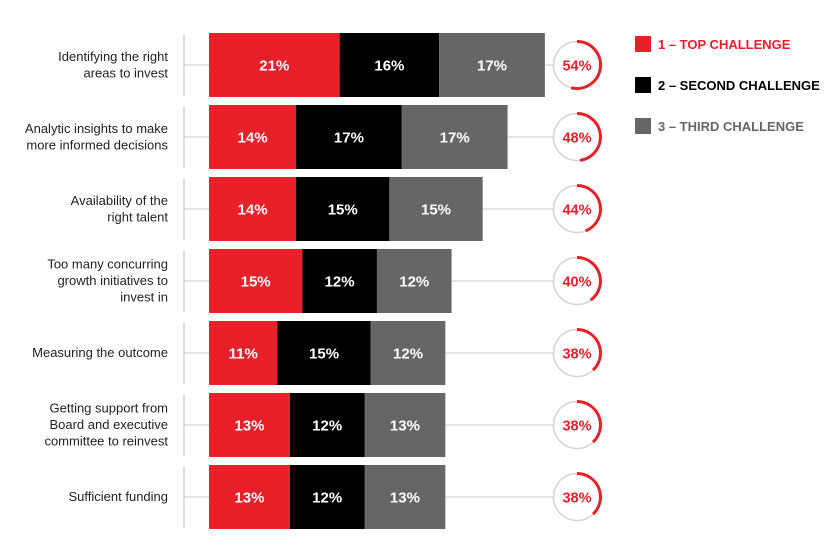 This screenshot has width=831, height=558. Describe the element at coordinates (739, 85) in the screenshot. I see `legend-label: 2 – SECOND CHALLENGE` at that location.